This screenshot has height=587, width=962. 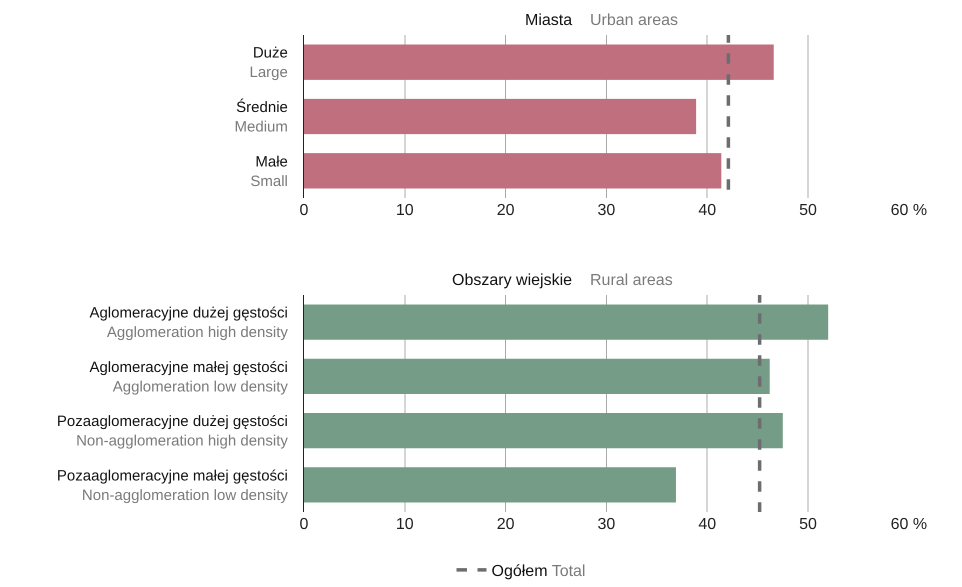 What do you see at coordinates (269, 171) in the screenshot?
I see `y-tick-label: Małe Small` at bounding box center [269, 171].